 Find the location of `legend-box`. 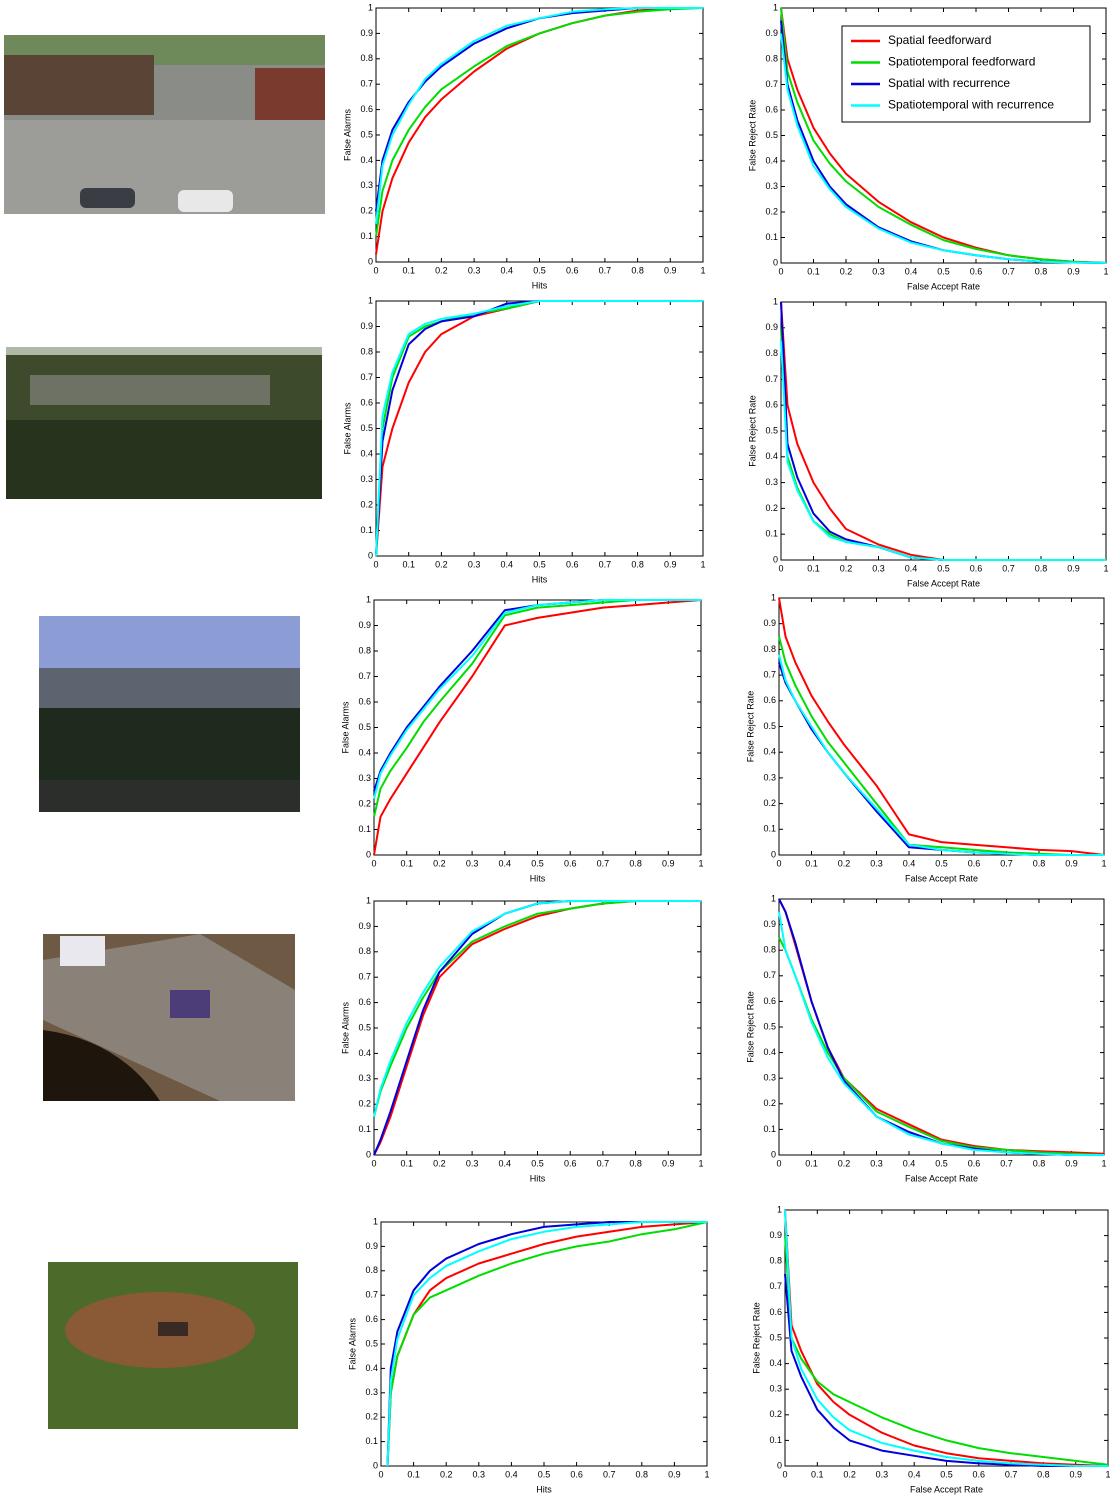

legend-box is located at coordinates (966, 74).